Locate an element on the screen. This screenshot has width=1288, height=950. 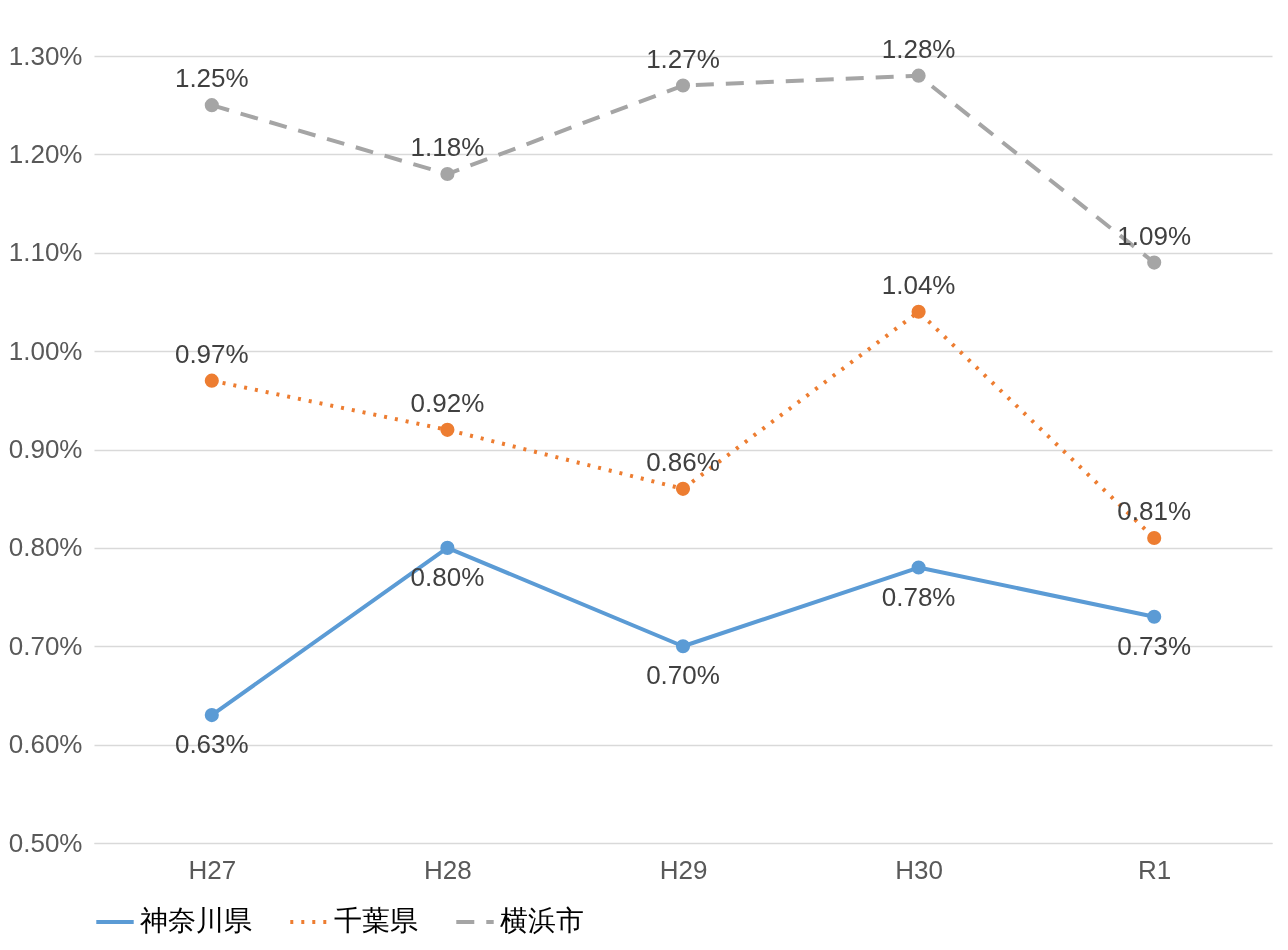
y-tick-label: 1.20% is located at coordinates (45, 153).